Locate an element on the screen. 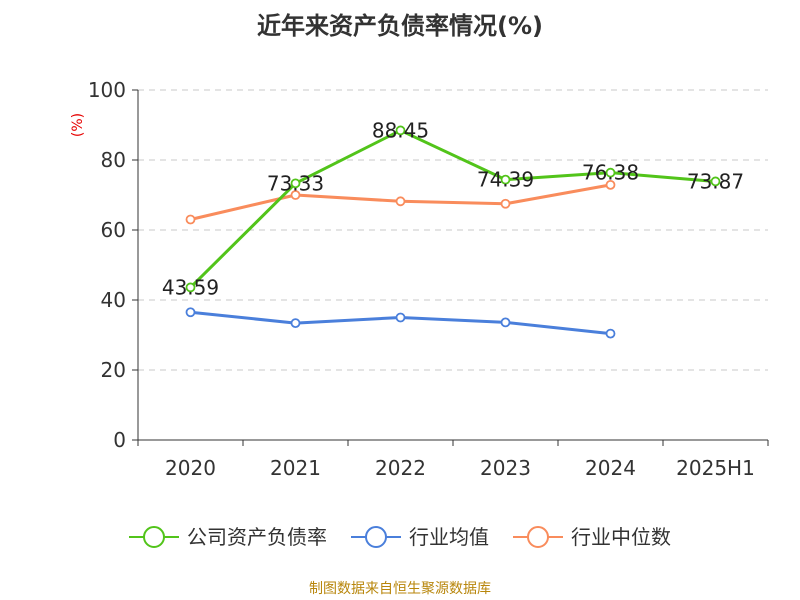  legend-item-1: 行业均值 is located at coordinates (420, 537).